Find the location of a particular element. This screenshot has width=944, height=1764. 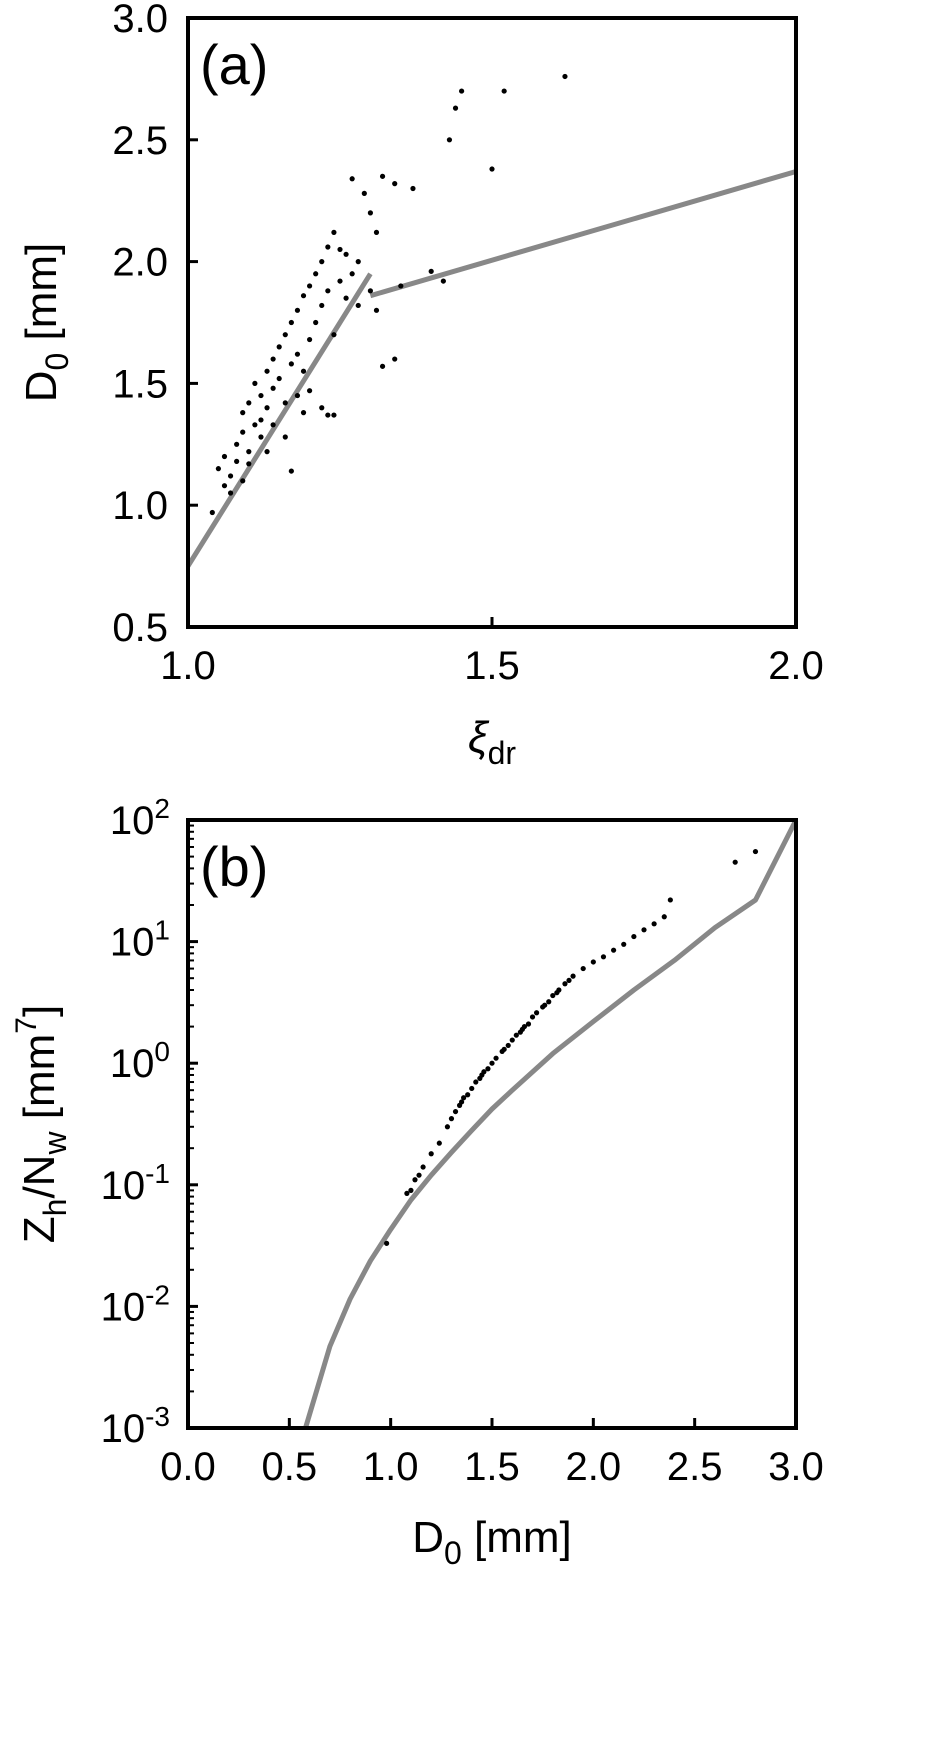

panel-a-x-tick-label: 1.0 is located at coordinates (188, 666).